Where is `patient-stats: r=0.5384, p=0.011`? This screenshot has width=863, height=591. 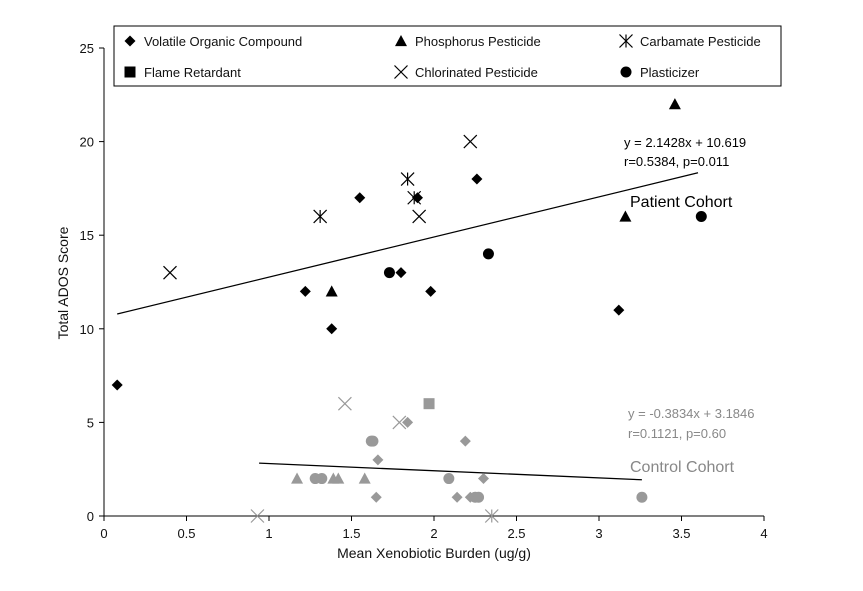
patient-stats: r=0.5384, p=0.011 is located at coordinates (676, 161).